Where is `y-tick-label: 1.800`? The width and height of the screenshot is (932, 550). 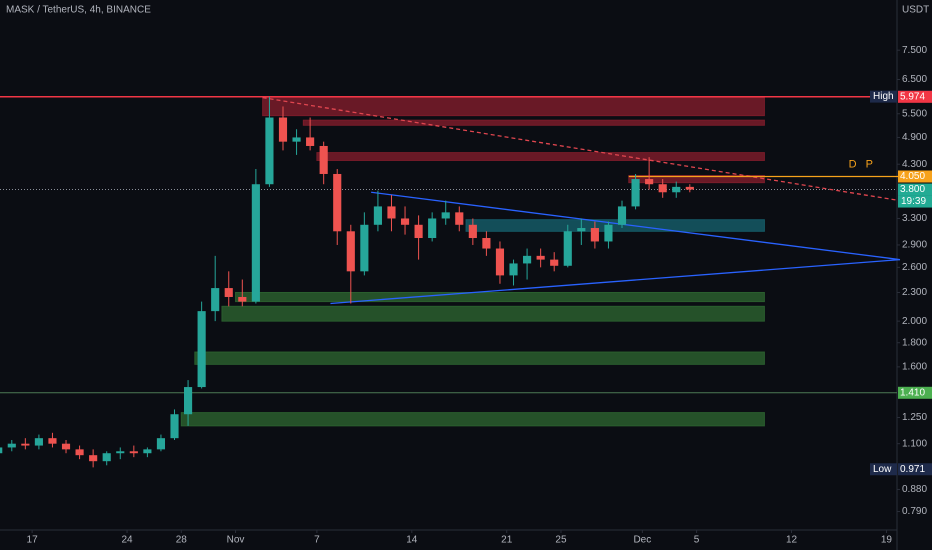 y-tick-label: 1.800 is located at coordinates (914, 342).